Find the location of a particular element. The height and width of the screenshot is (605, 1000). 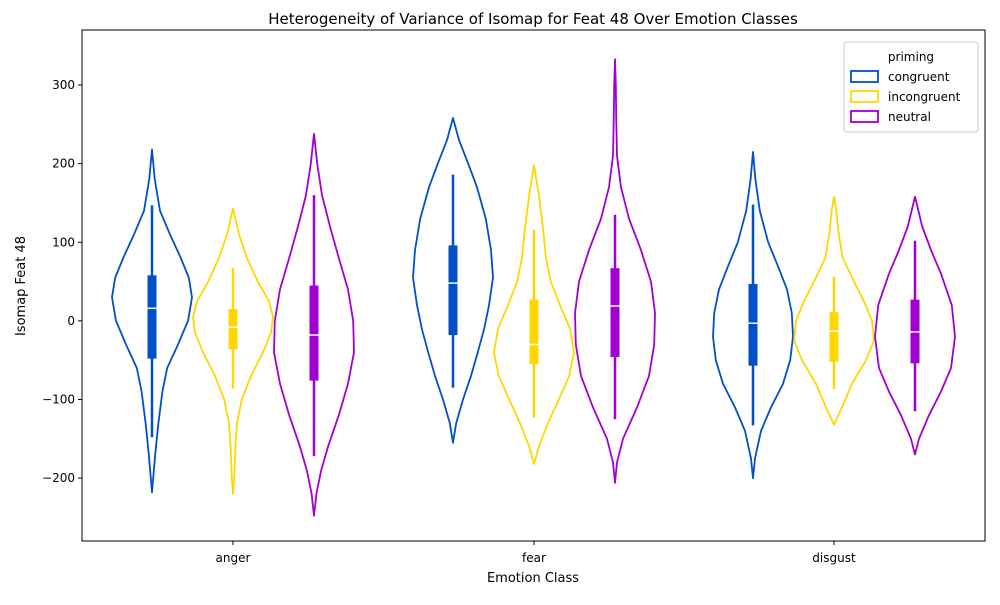

y-tick-label: 200 is located at coordinates (63, 164).